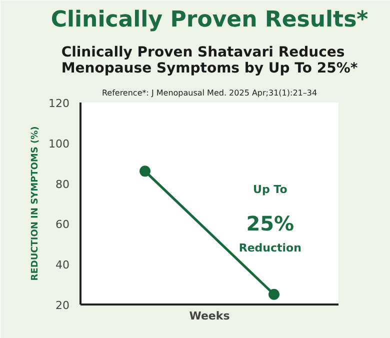 Image resolution: width=390 pixels, height=338 pixels. I want to click on chart-subtitle: Clinically Proven Shatavari Reduces Menopause Symptoms by Up To 25%*, so click(209, 60).